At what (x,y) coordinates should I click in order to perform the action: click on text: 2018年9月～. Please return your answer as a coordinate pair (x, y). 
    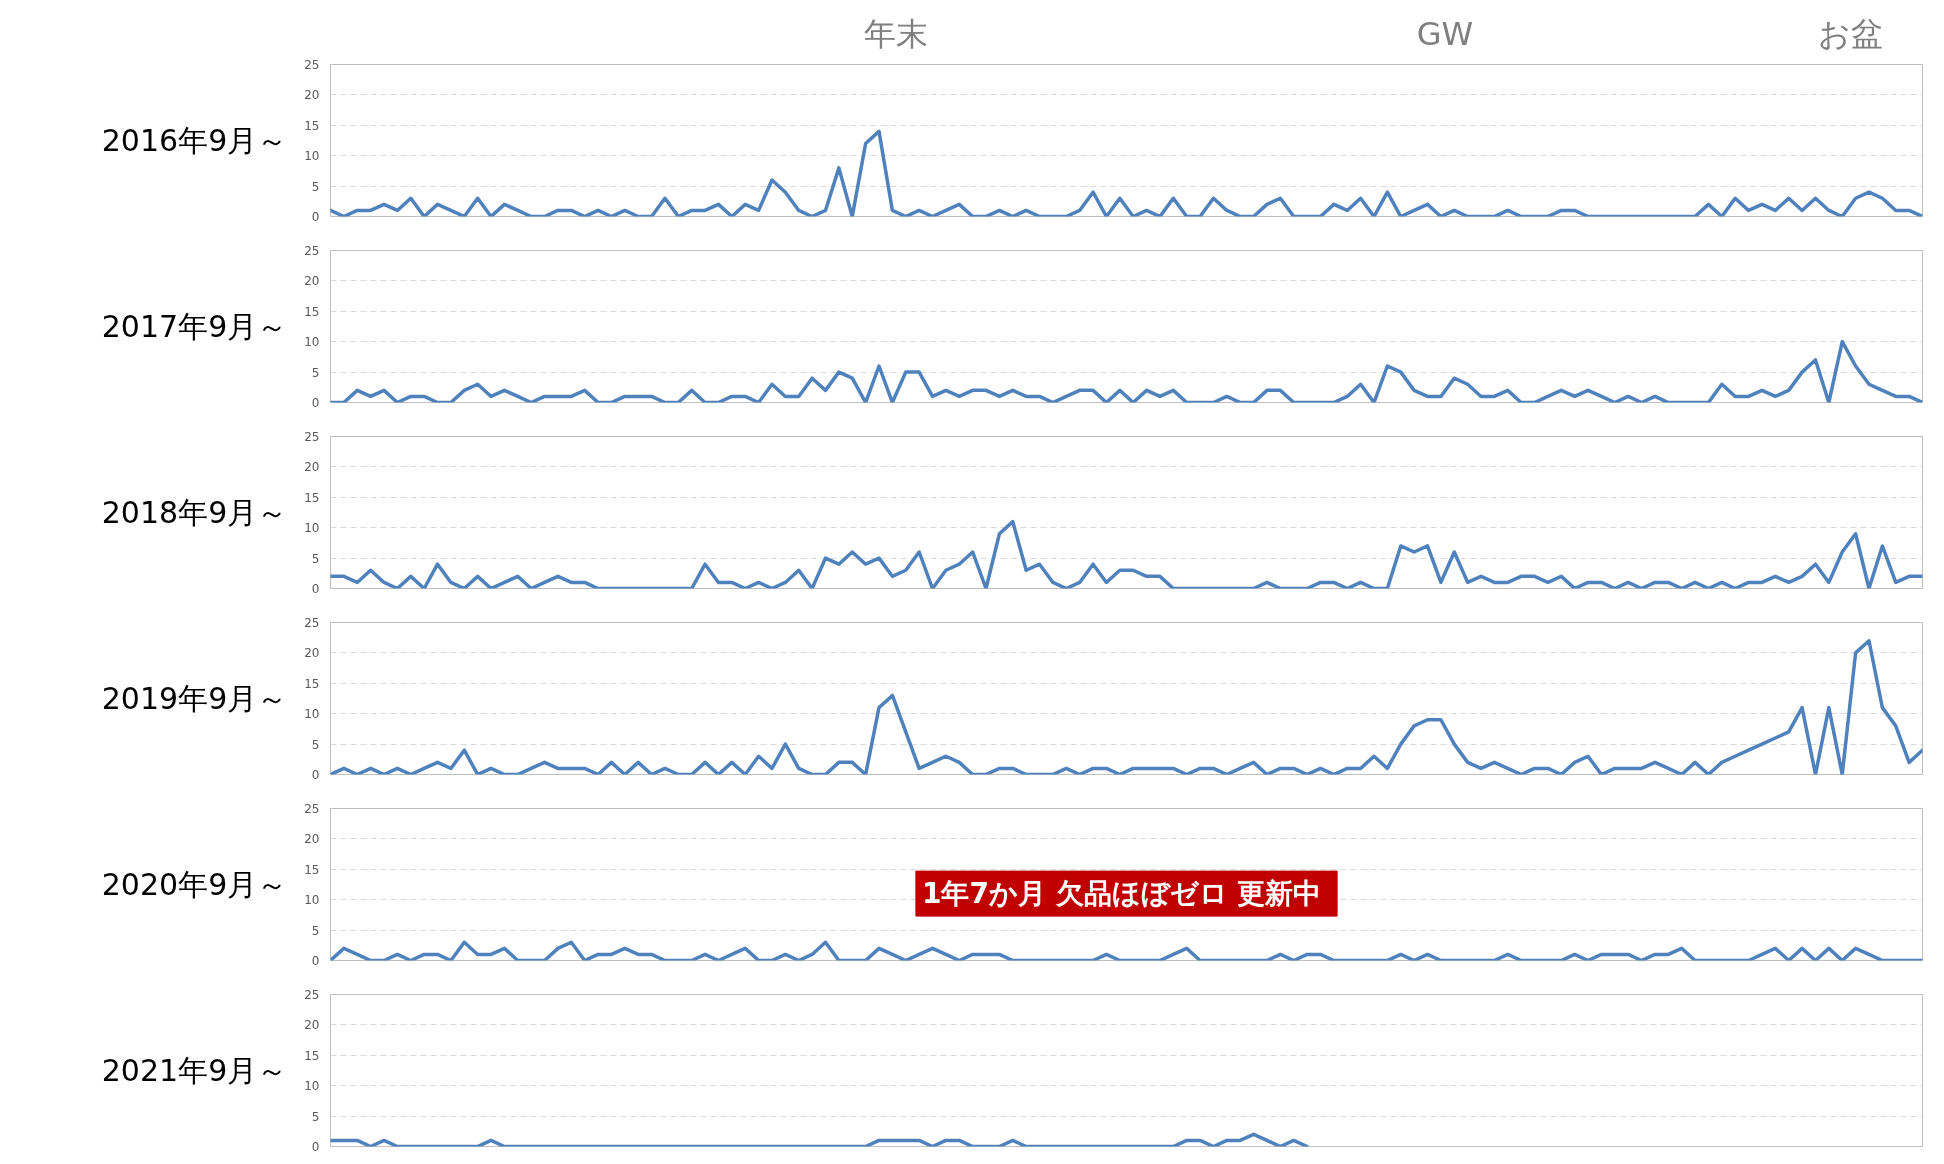
    Looking at the image, I should click on (194, 512).